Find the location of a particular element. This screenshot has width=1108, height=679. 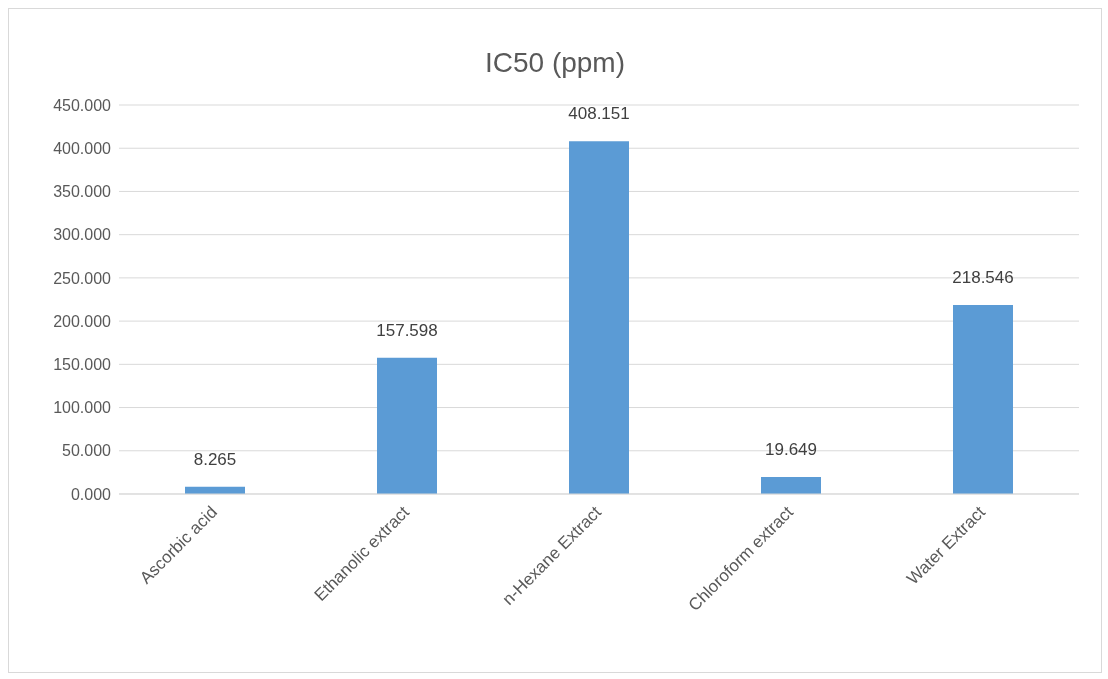

chart-title: IC50 (ppm) is located at coordinates (554, 63).